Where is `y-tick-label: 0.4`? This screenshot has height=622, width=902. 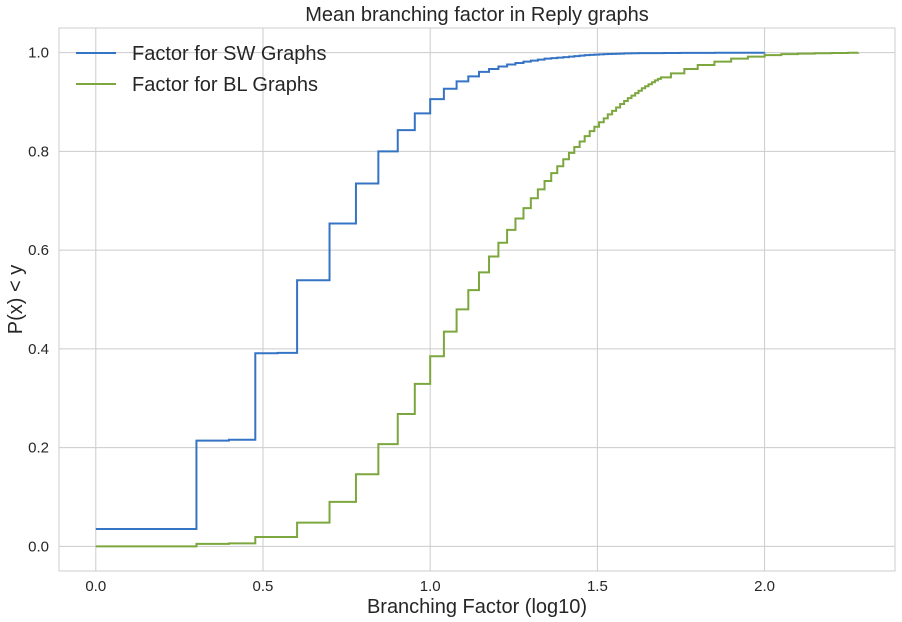 y-tick-label: 0.4 is located at coordinates (38, 349).